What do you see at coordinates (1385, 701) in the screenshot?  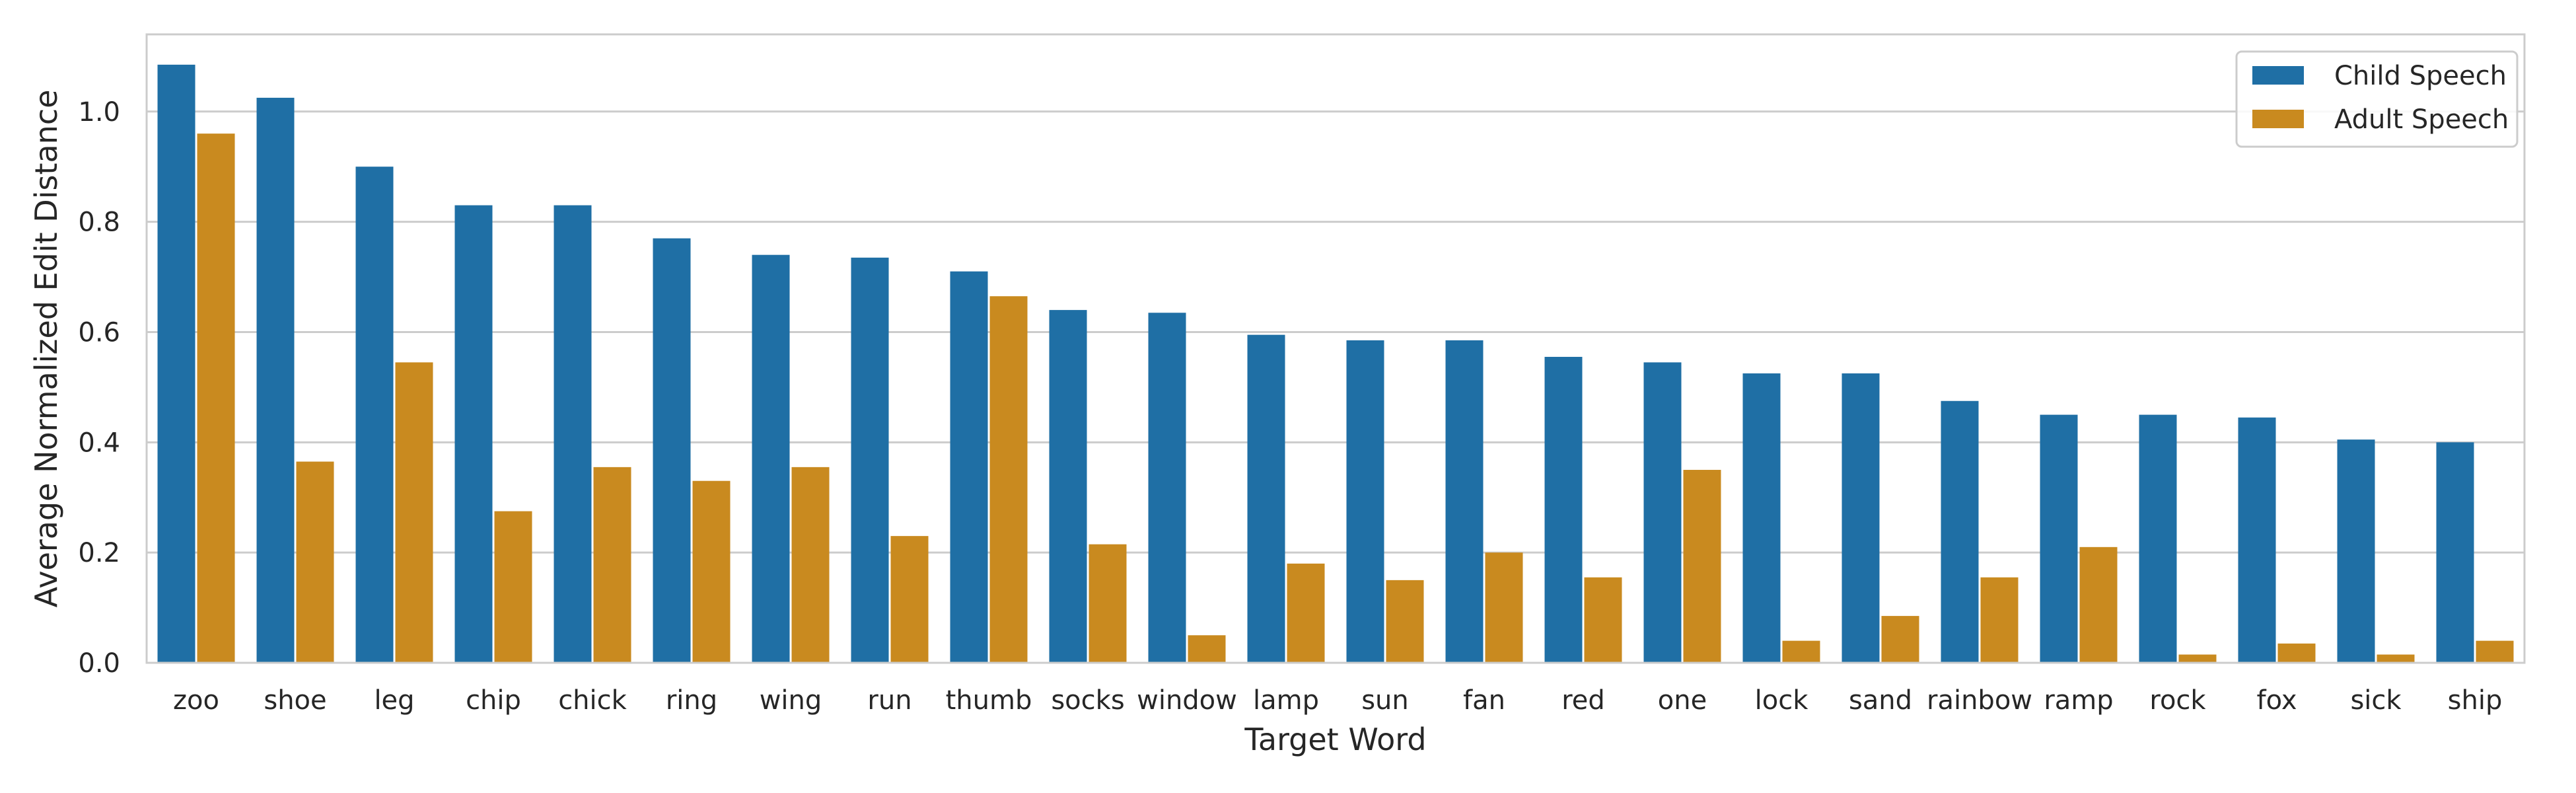 I see `x-tick-label: sun` at bounding box center [1385, 701].